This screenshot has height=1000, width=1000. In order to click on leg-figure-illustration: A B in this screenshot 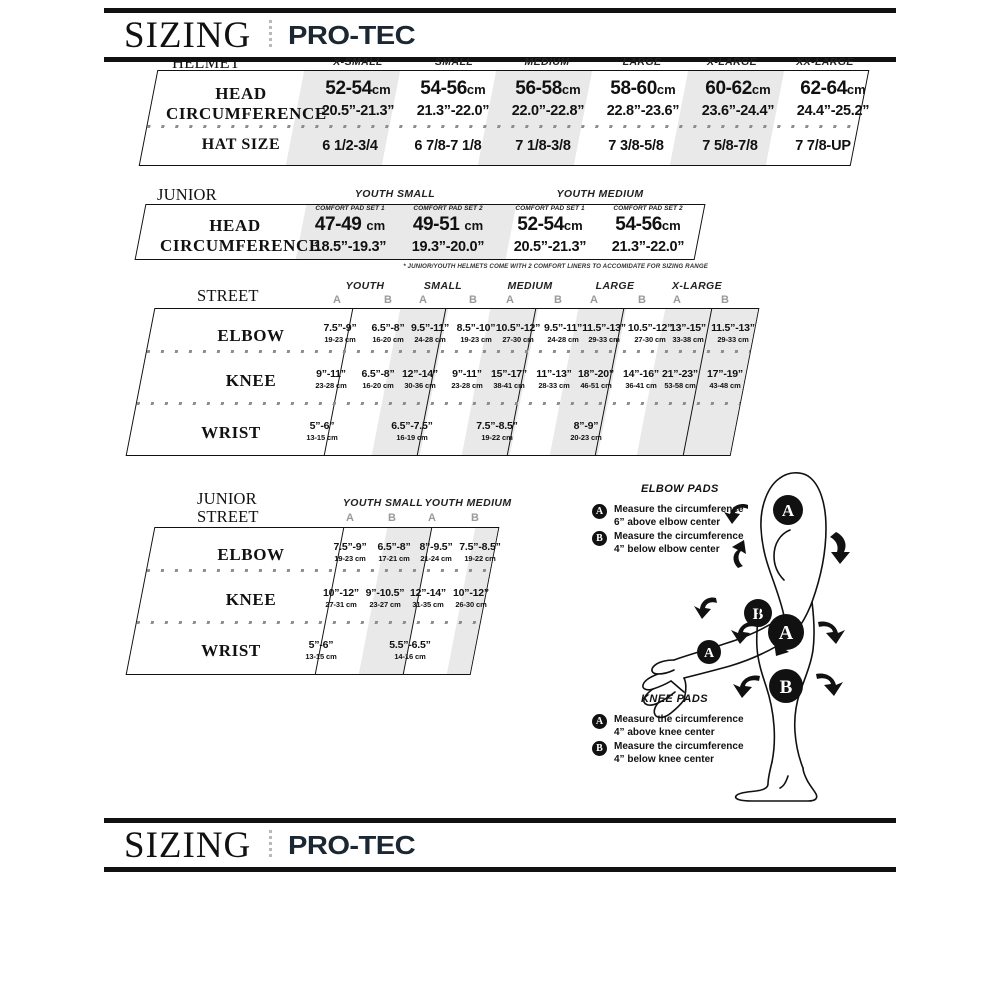, I will do `click(788, 701)`.